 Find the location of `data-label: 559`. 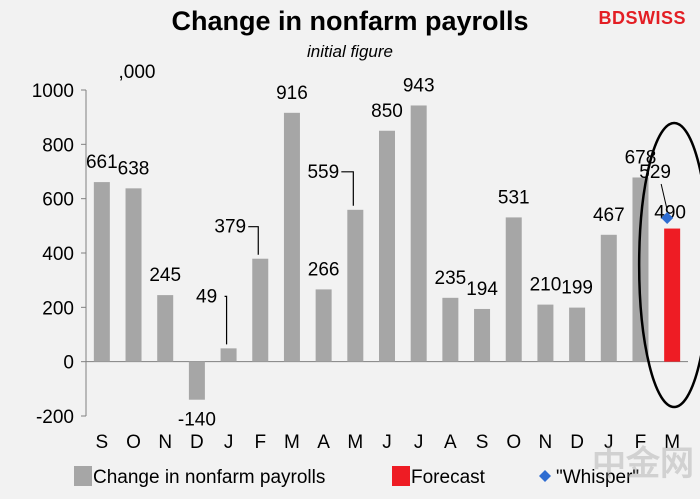

data-label: 559 is located at coordinates (323, 172).